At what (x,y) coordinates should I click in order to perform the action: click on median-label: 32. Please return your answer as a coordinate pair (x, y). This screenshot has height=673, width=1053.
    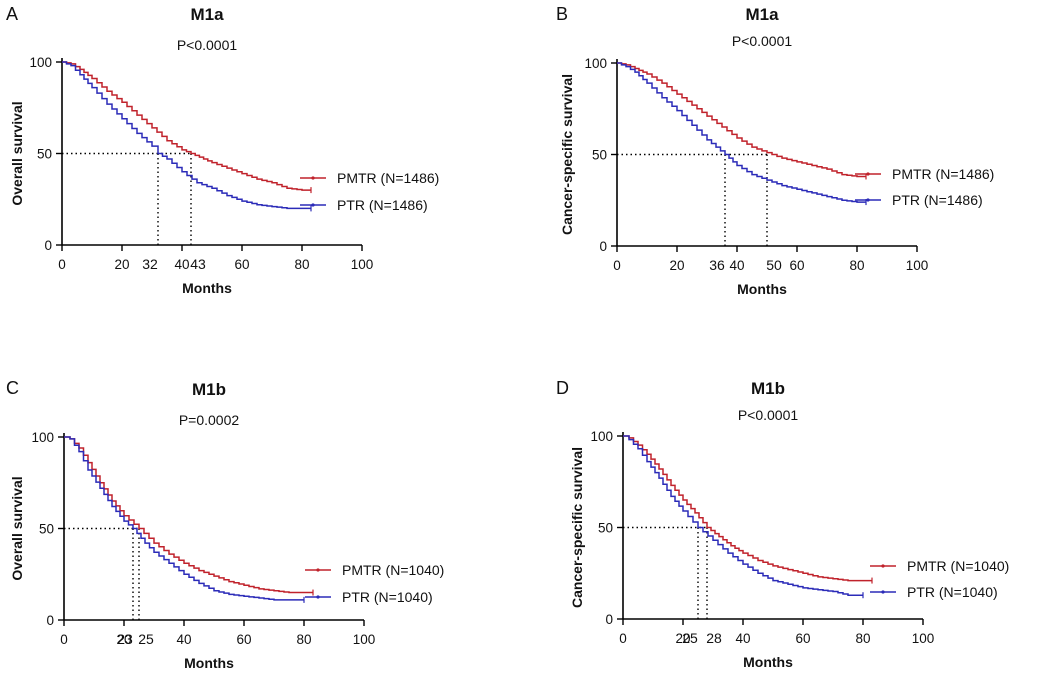
    Looking at the image, I should click on (150, 264).